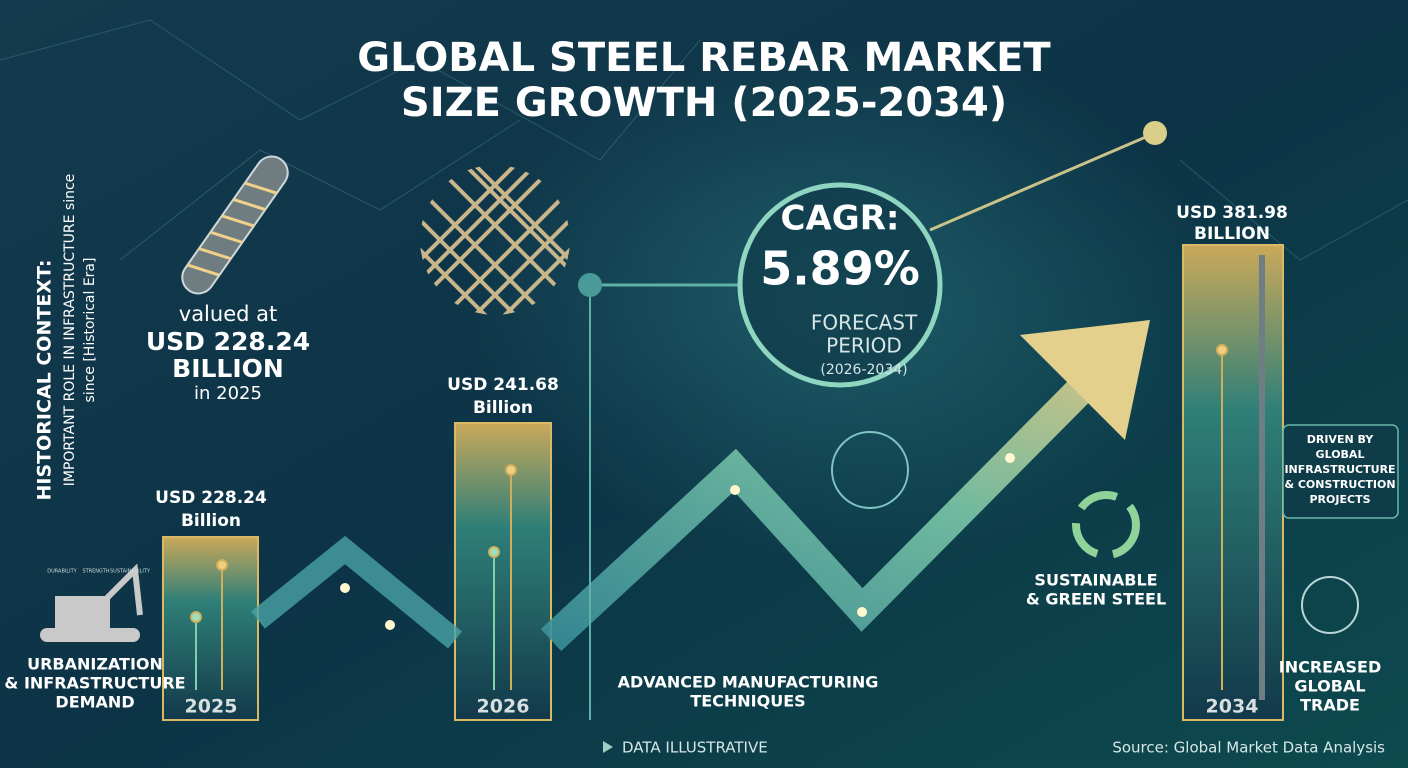  I want to click on driver-text: & CONSTRUCTION, so click(1339, 484).